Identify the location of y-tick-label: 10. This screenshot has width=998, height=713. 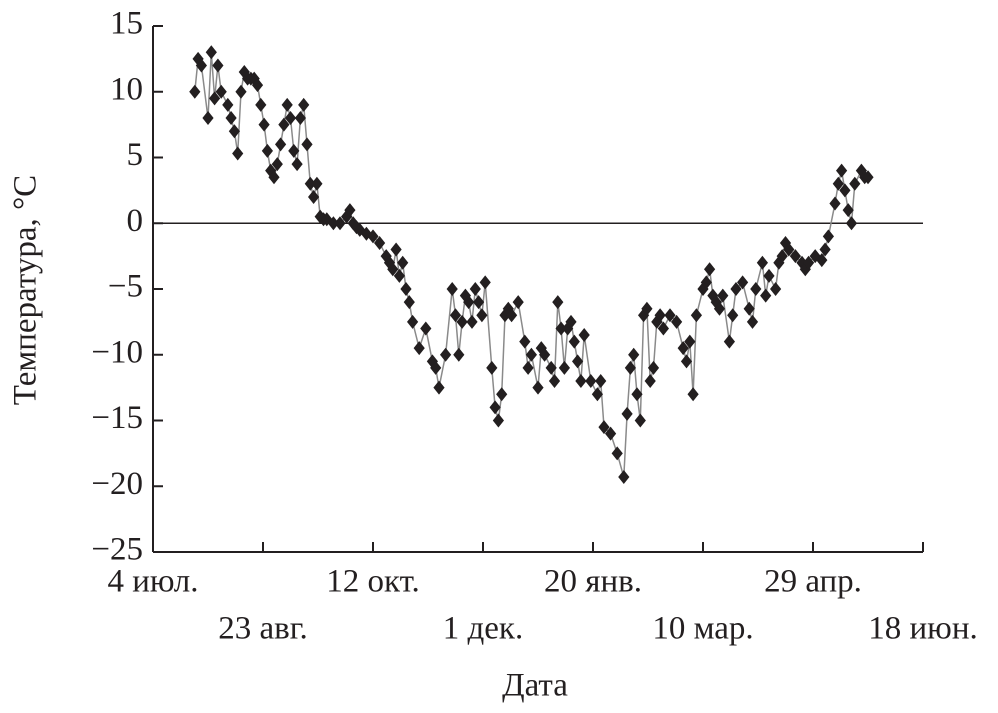
(126, 89).